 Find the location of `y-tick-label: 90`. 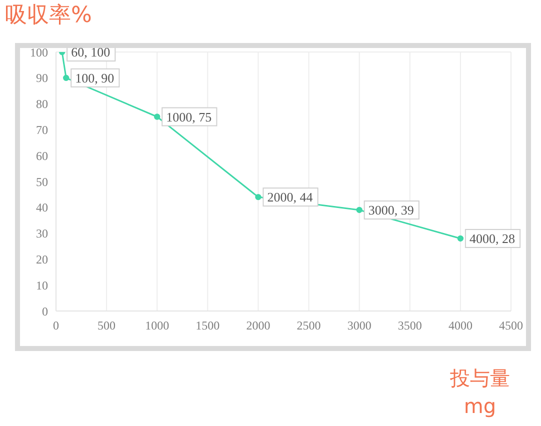

y-tick-label: 90 is located at coordinates (42, 78).